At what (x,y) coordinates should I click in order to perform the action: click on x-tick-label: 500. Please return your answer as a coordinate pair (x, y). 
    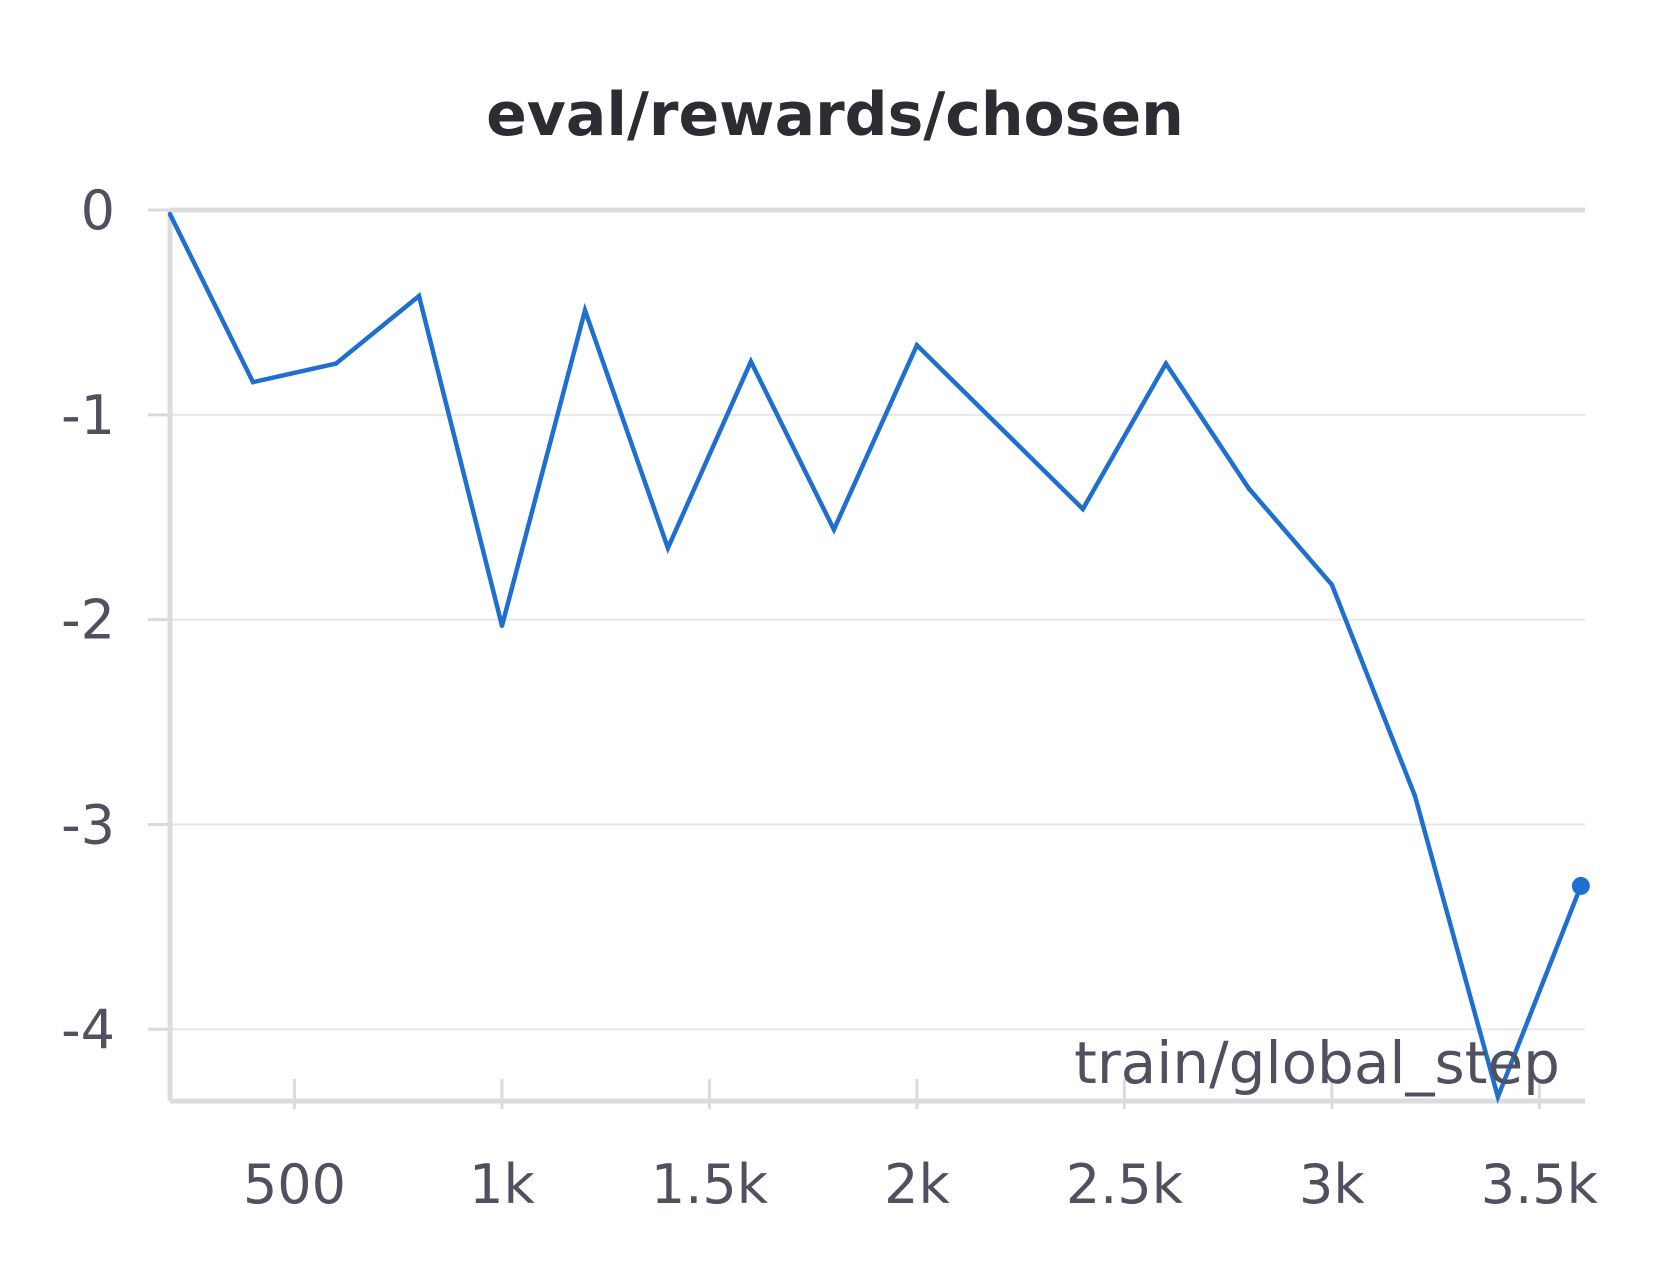
    Looking at the image, I should click on (294, 1184).